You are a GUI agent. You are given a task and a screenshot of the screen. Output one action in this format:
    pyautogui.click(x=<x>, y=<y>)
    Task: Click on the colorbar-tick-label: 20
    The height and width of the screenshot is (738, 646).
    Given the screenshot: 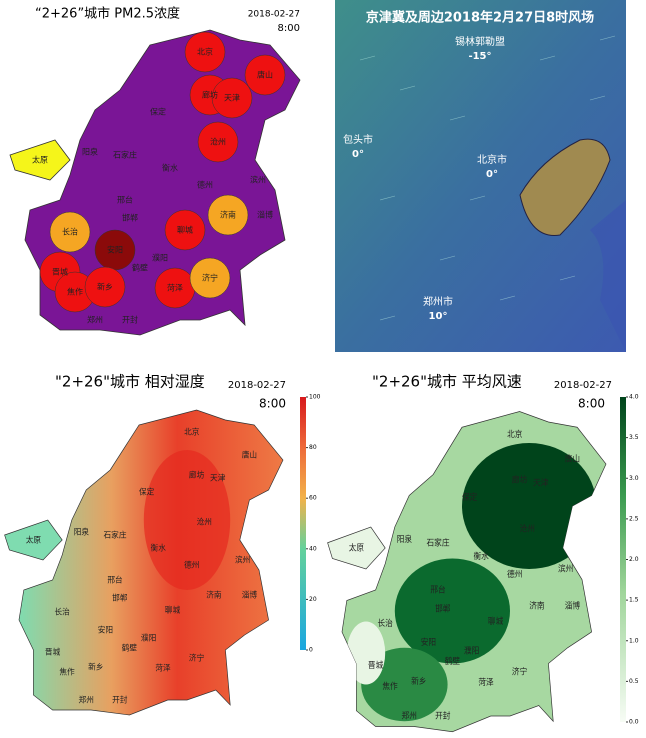 What is the action you would take?
    pyautogui.click(x=313, y=599)
    